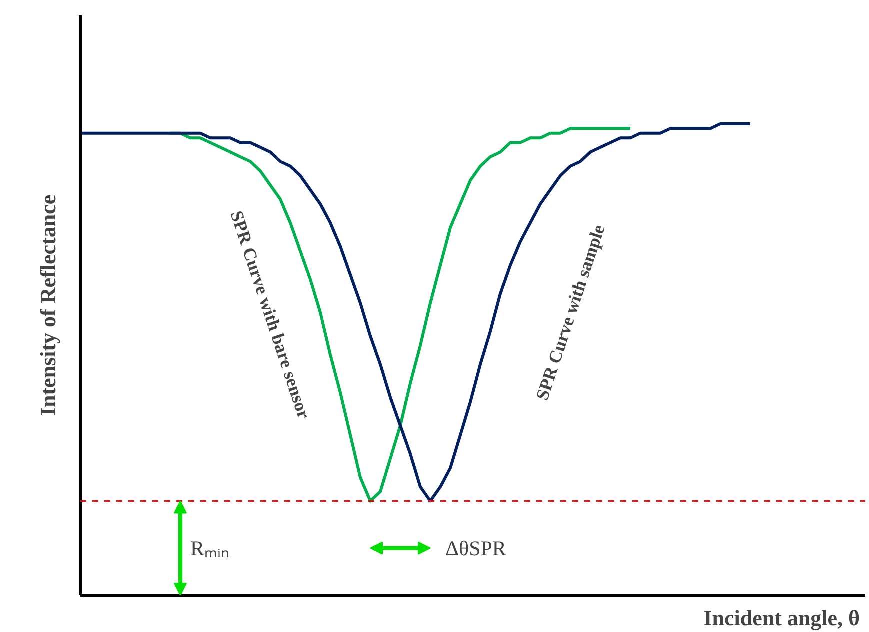 This screenshot has width=869, height=632. Describe the element at coordinates (476, 548) in the screenshot. I see `annotation: ΔθSPR` at that location.